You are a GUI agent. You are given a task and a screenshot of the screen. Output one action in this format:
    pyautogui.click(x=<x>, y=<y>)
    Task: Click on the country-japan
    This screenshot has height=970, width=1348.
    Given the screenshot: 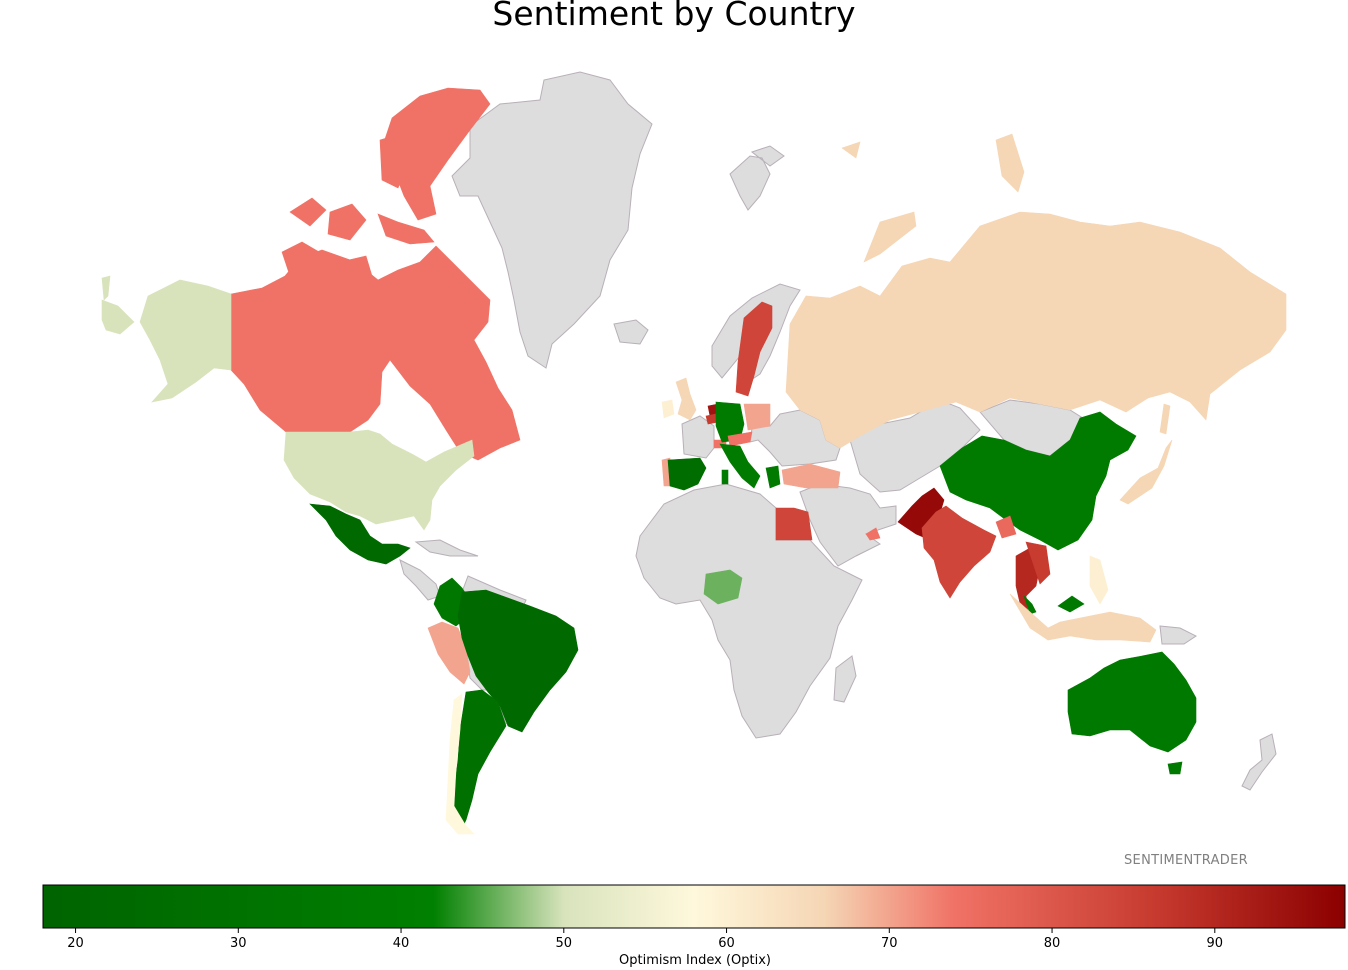 What is the action you would take?
    pyautogui.click(x=1146, y=454)
    